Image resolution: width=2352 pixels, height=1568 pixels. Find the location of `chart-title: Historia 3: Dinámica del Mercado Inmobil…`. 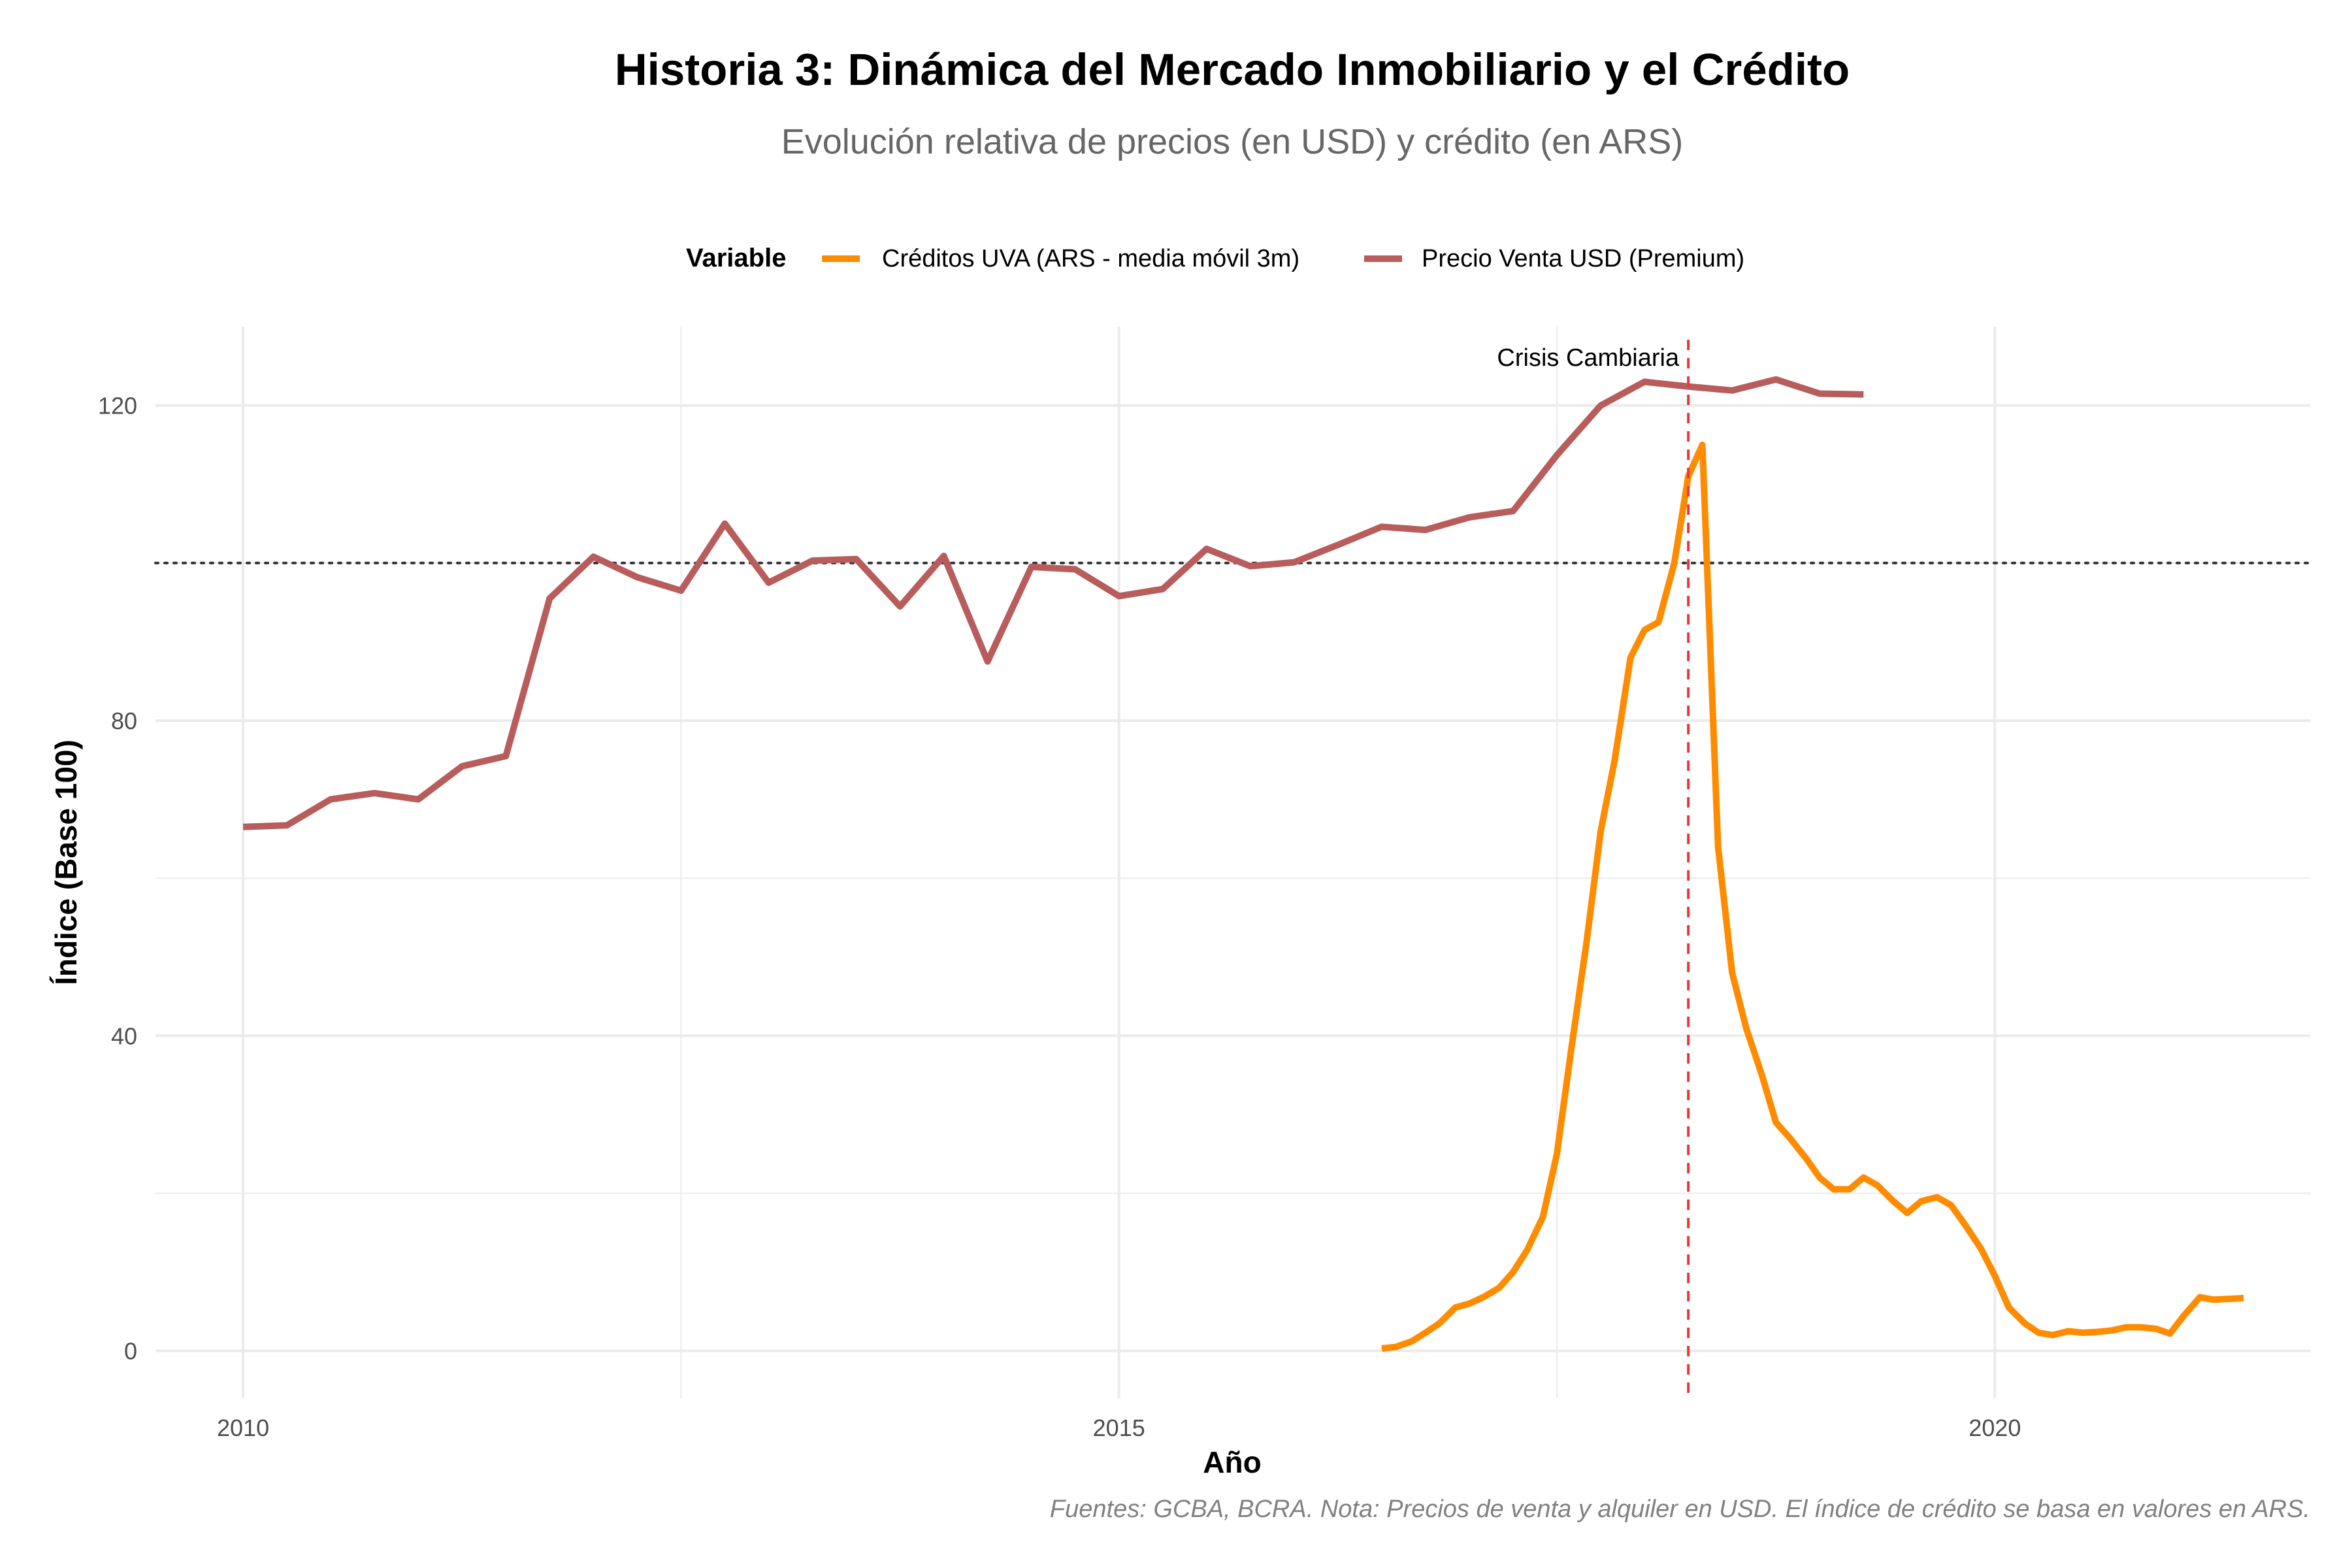

chart-title: Historia 3: Dinámica del Mercado Inmobil… is located at coordinates (1232, 69).